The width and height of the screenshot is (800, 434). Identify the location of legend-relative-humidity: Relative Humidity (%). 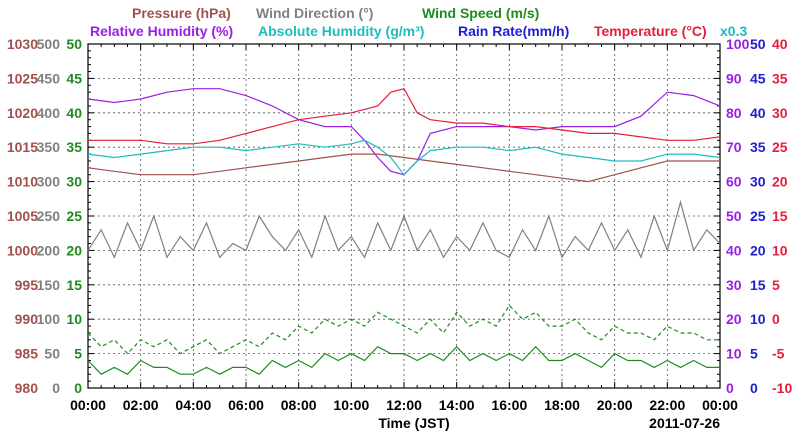
(161, 31).